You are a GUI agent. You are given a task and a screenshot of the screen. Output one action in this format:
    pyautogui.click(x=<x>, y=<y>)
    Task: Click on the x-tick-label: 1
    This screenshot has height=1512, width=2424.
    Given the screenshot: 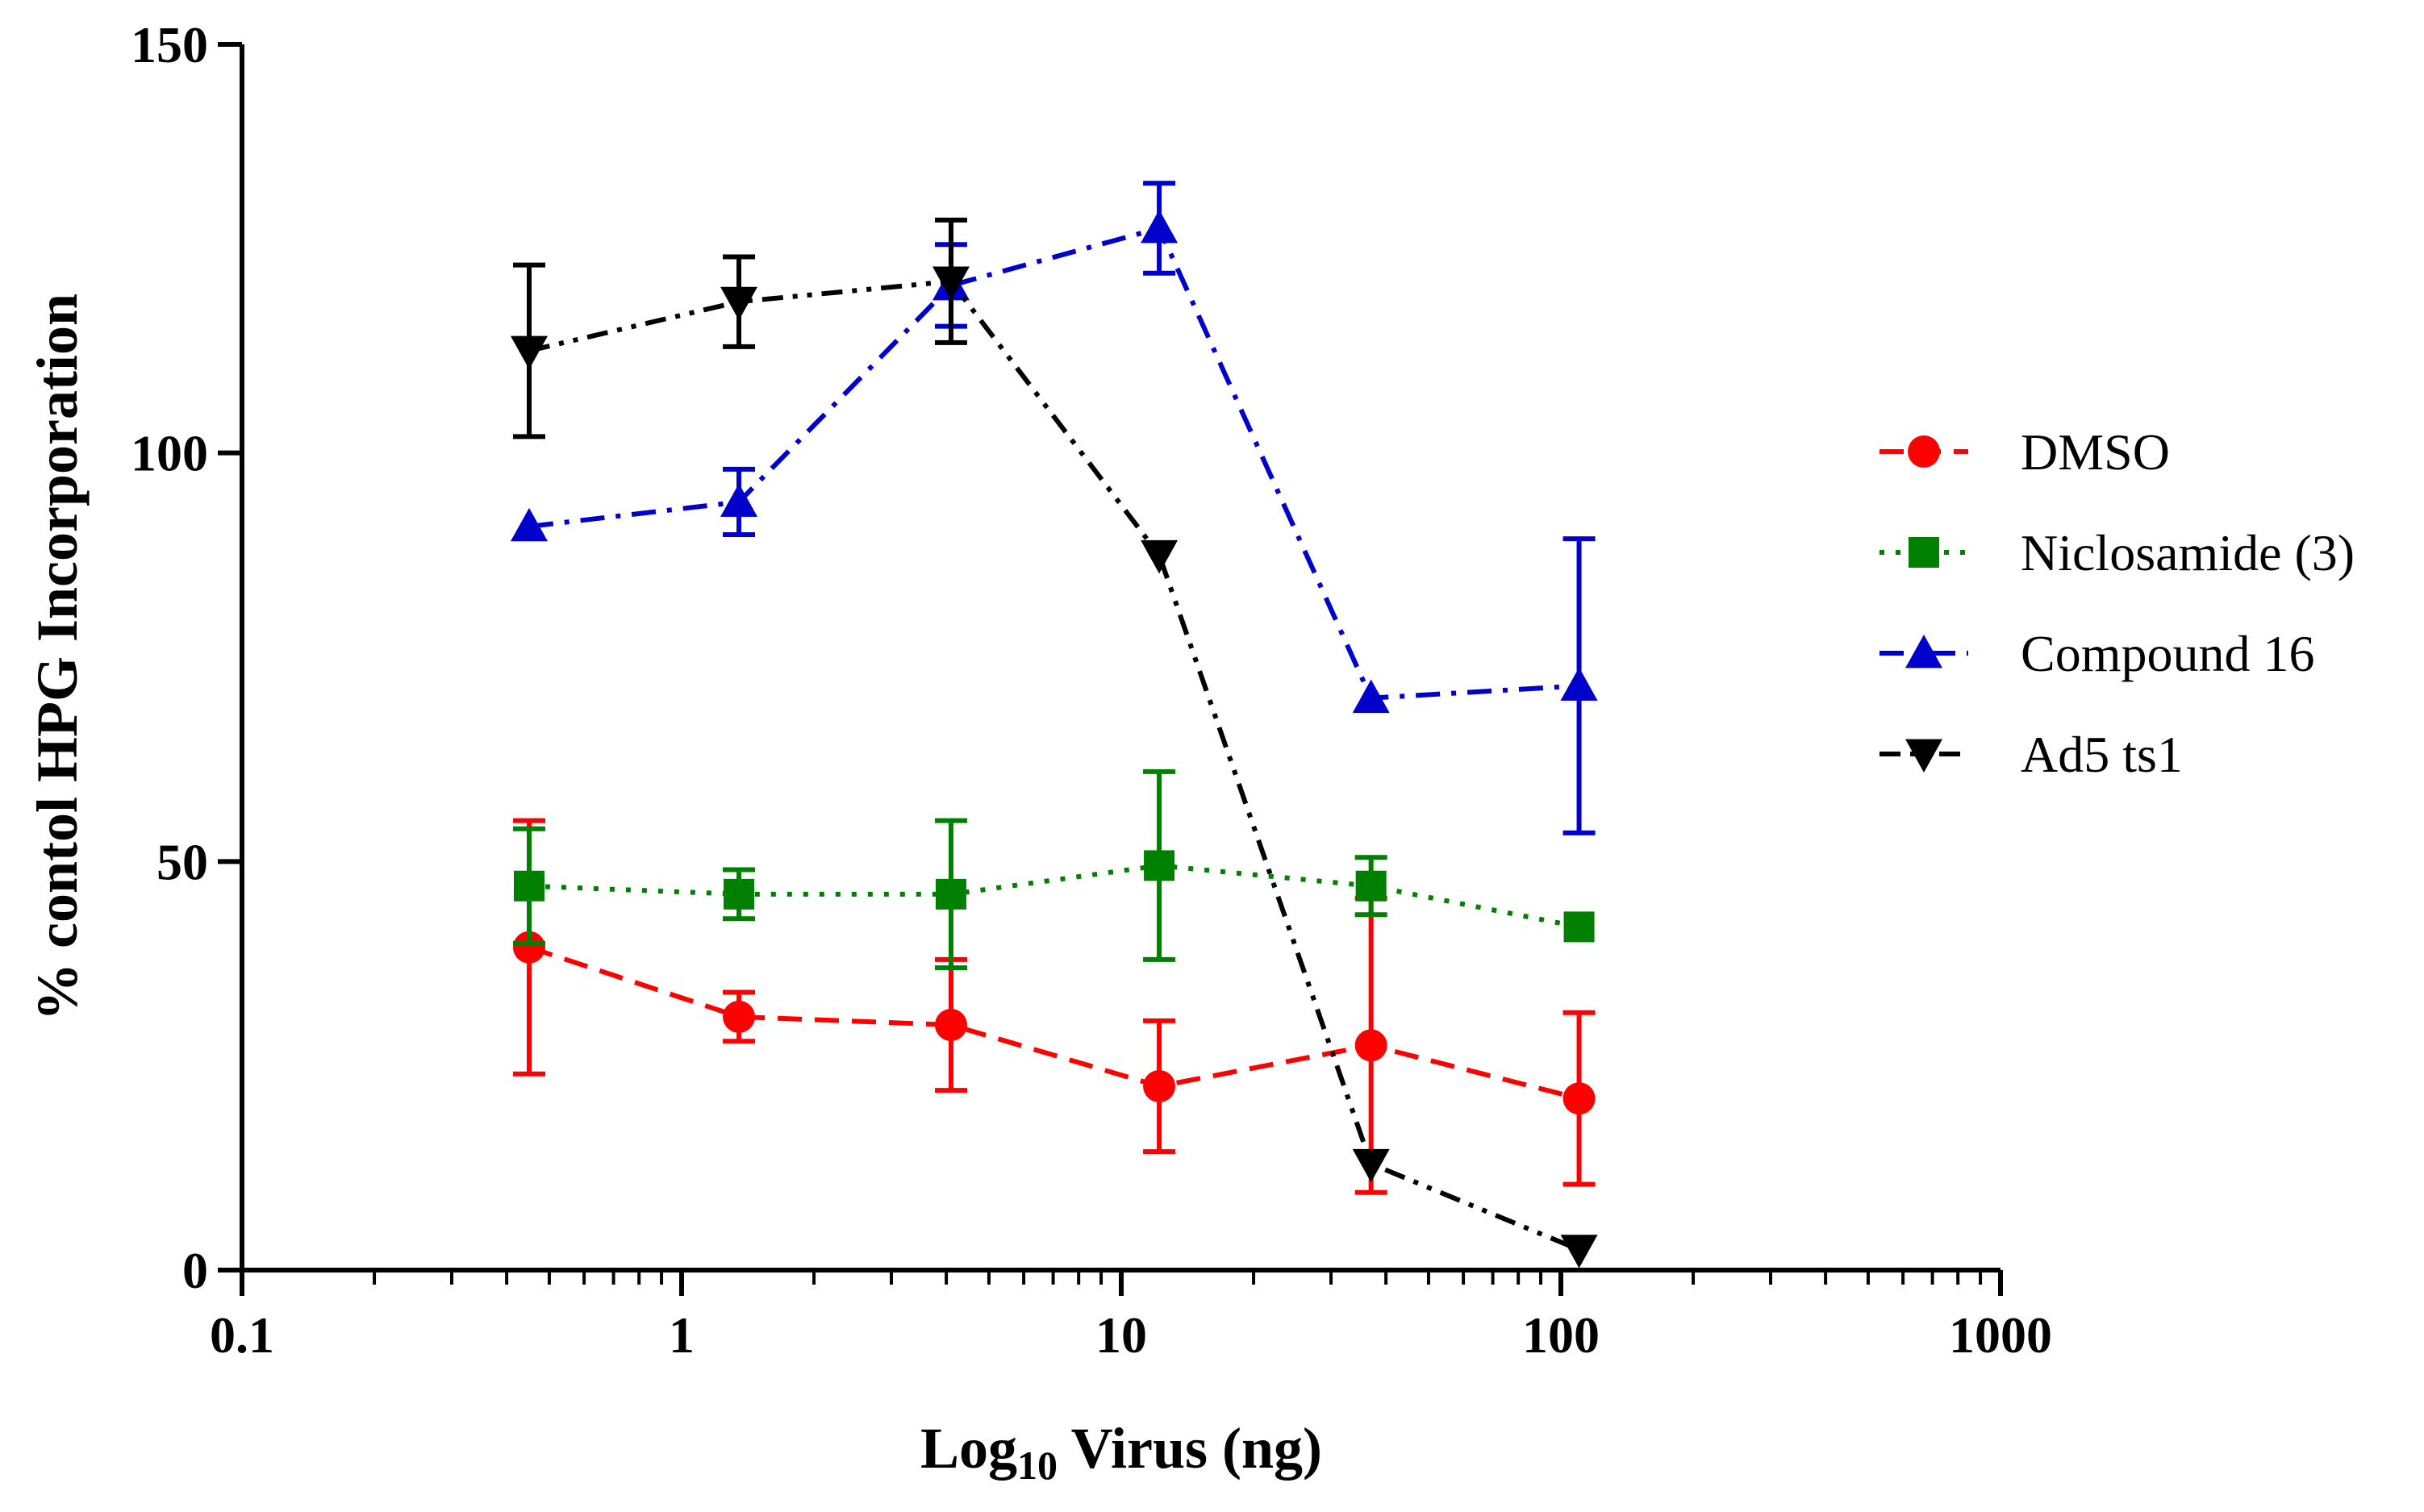 What is the action you would take?
    pyautogui.click(x=682, y=1335)
    